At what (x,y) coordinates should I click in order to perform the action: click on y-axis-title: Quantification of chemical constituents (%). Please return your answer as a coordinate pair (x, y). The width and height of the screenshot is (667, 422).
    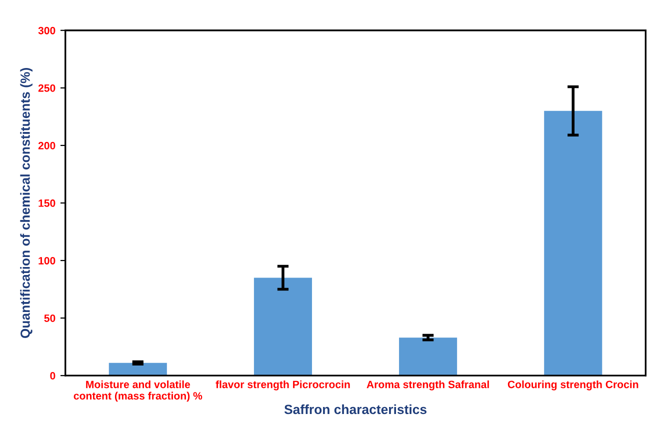
    Looking at the image, I should click on (26, 203).